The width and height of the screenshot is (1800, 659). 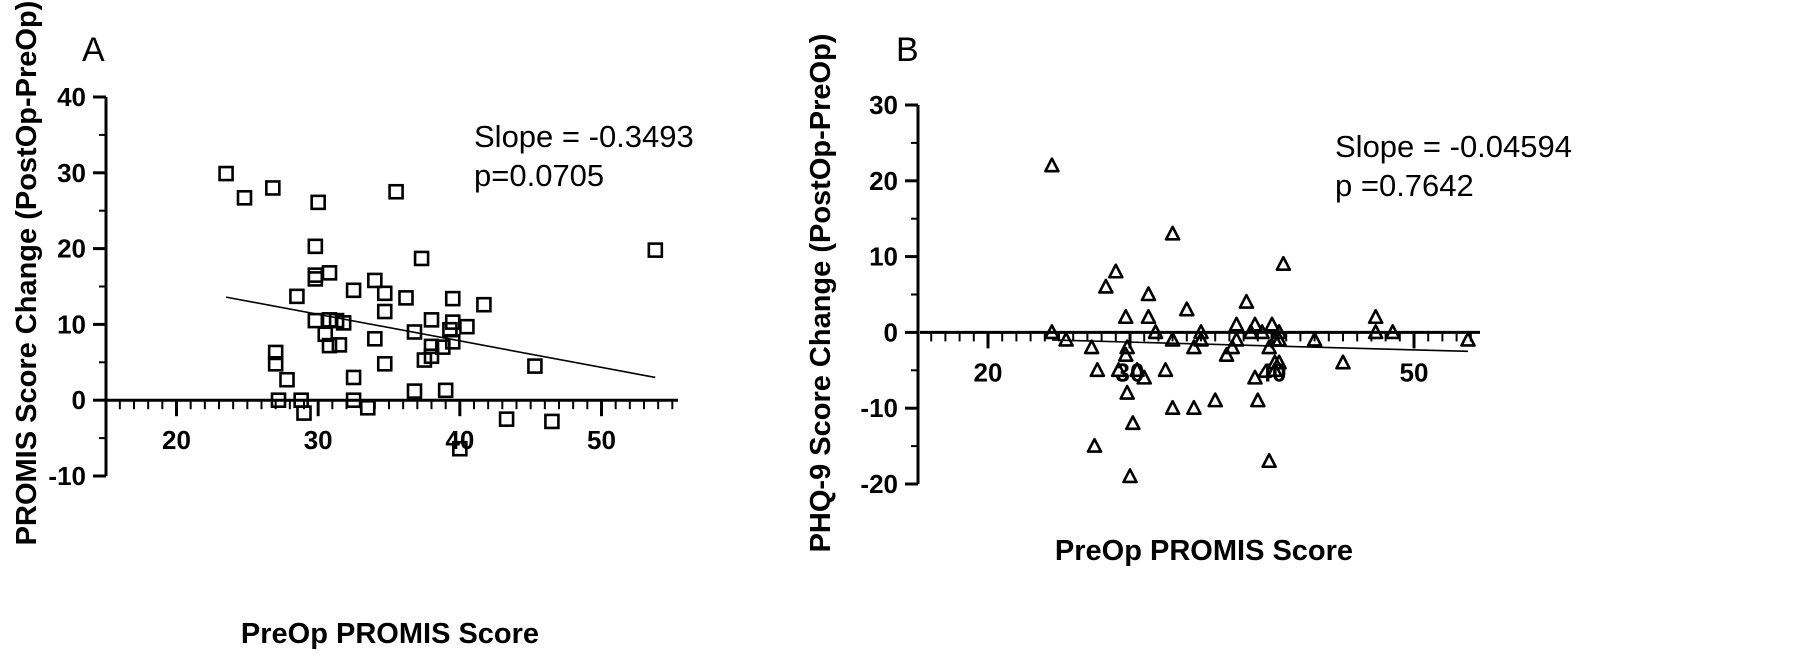 I want to click on panel-a-y-tick-label: 10, so click(x=71, y=324).